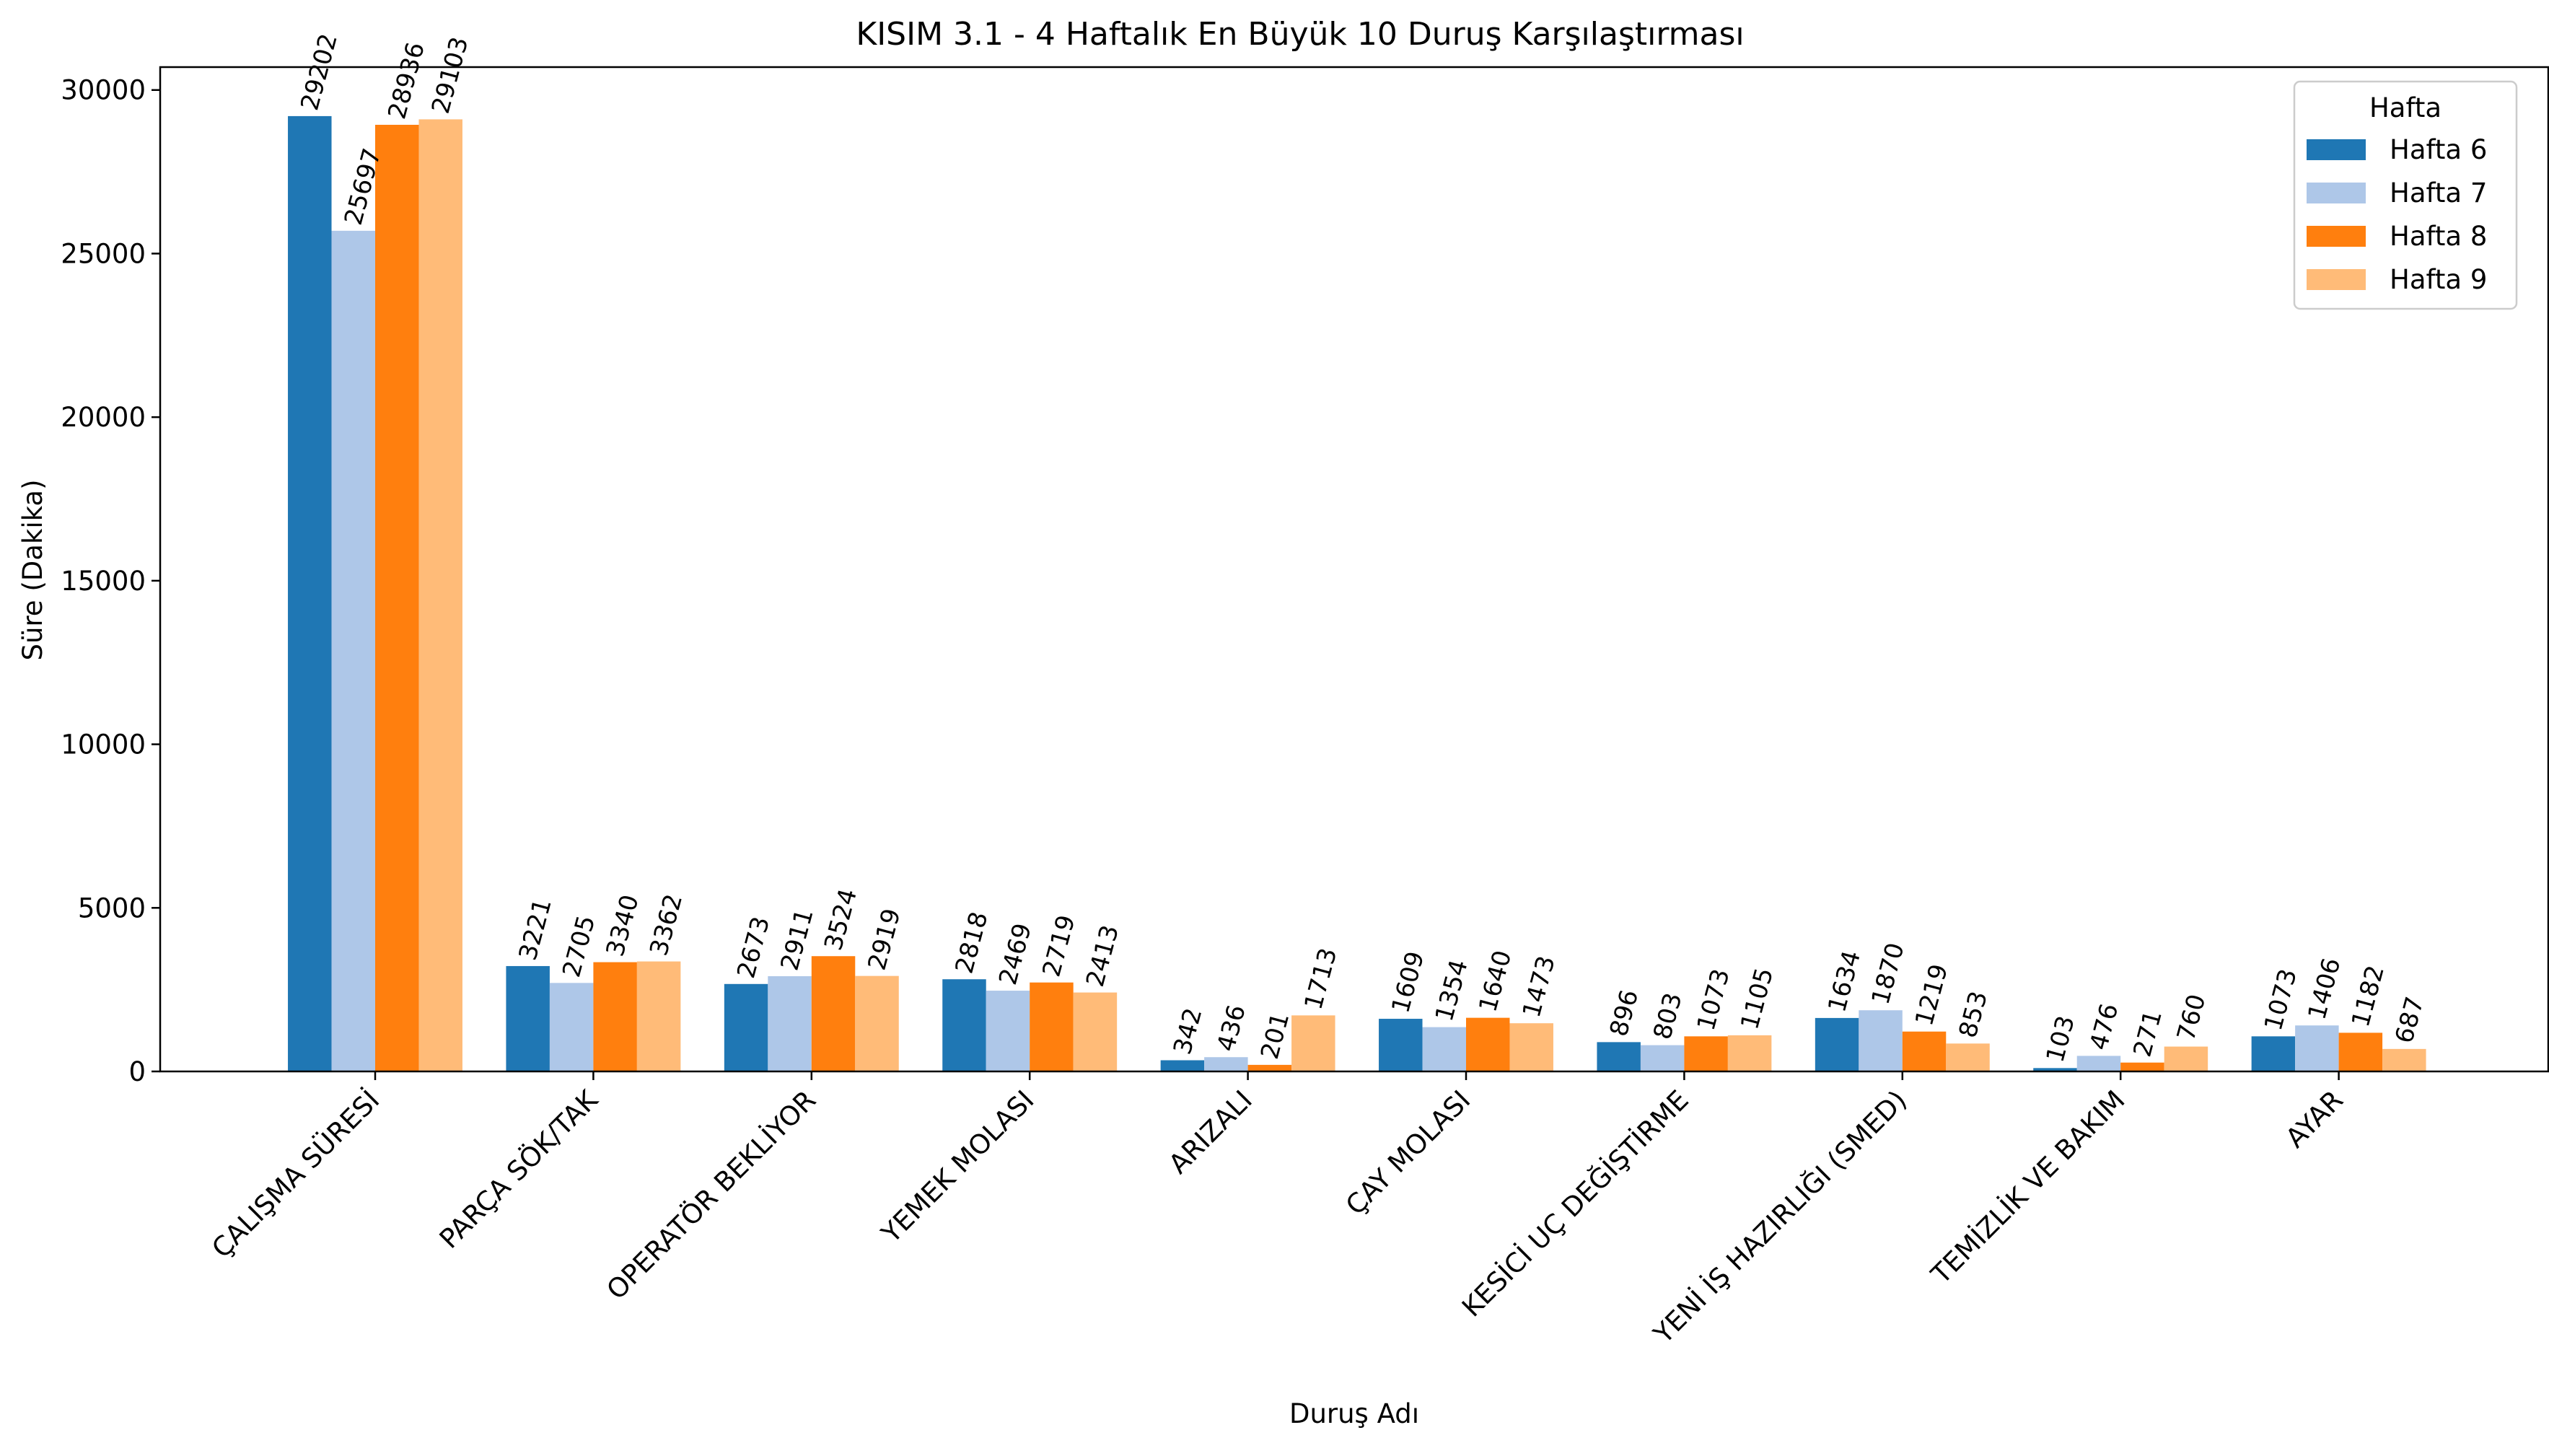  What do you see at coordinates (103, 417) in the screenshot?
I see `y-tick-label: 20000` at bounding box center [103, 417].